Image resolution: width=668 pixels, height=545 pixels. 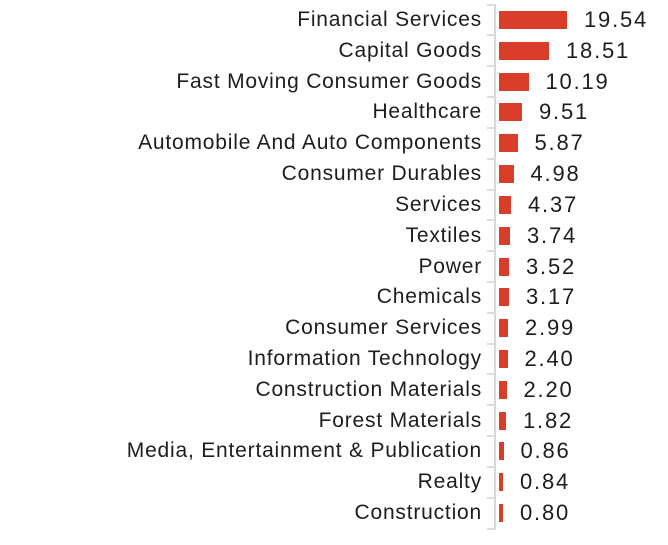 What do you see at coordinates (598, 50) in the screenshot?
I see `value-label: 18.51` at bounding box center [598, 50].